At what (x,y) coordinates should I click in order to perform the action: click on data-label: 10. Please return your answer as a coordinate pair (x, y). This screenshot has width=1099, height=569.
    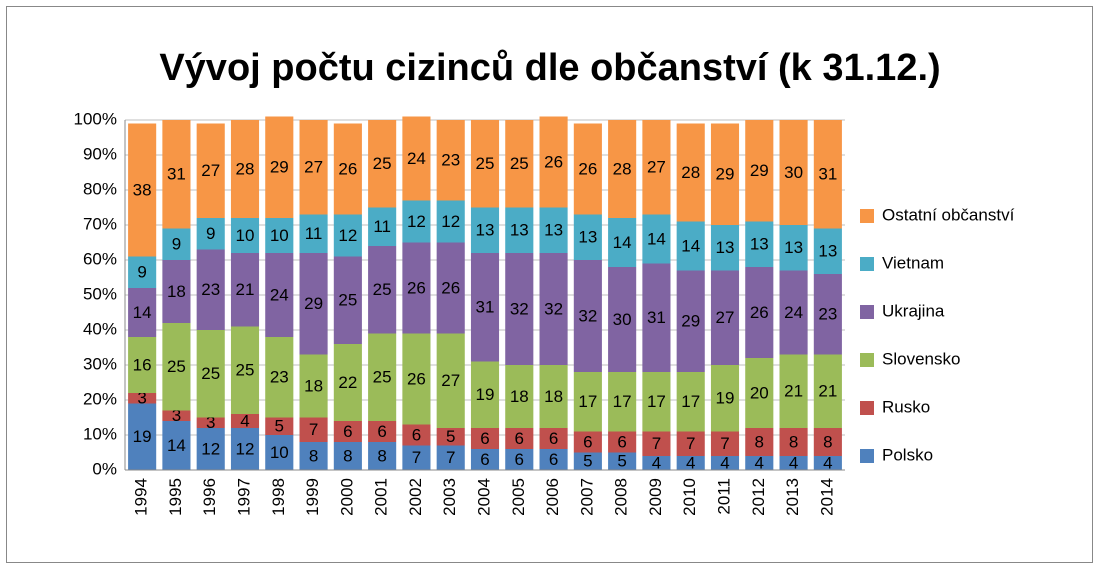
    Looking at the image, I should click on (279, 235).